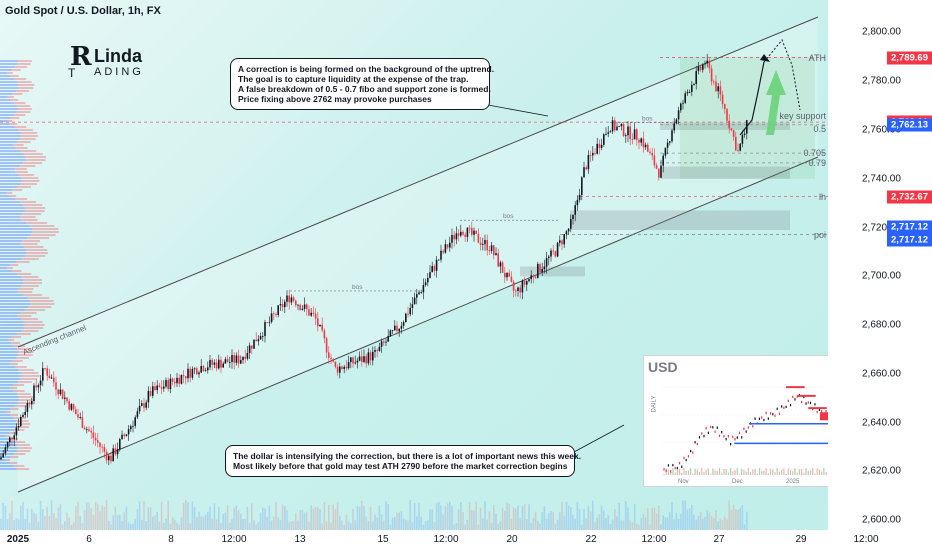 Image resolution: width=932 pixels, height=550 pixels. I want to click on inset-time-tick: Nov, so click(683, 482).